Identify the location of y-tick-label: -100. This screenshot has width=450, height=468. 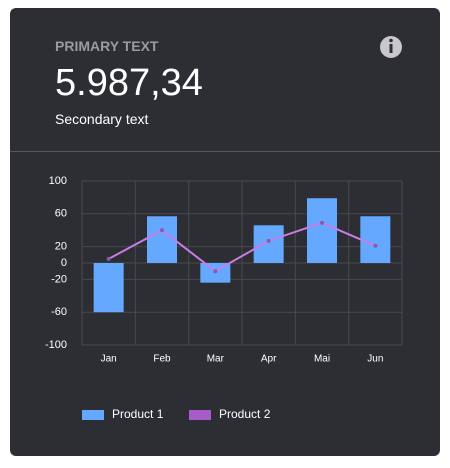
(56, 345).